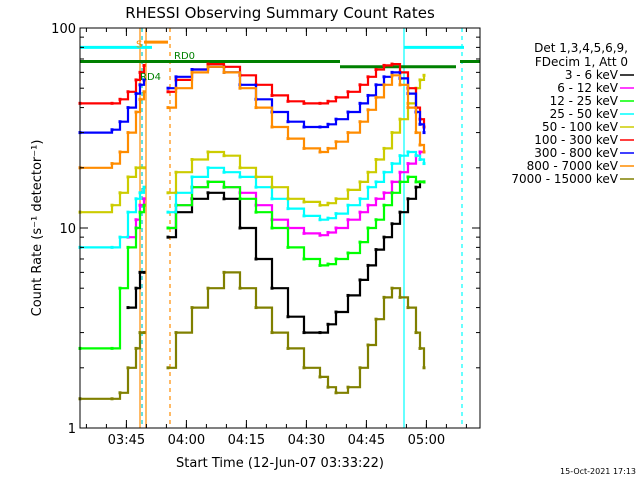 Image resolution: width=640 pixels, height=480 pixels. I want to click on x-tick-label: 05:00, so click(426, 440).